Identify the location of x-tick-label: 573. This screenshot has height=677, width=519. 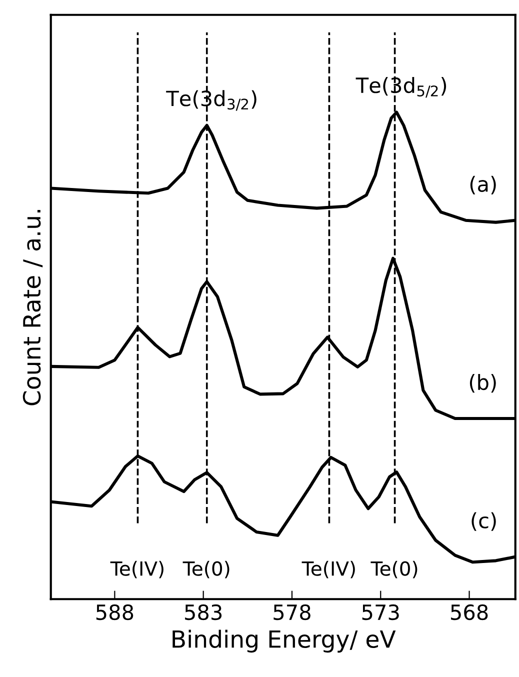
(380, 612).